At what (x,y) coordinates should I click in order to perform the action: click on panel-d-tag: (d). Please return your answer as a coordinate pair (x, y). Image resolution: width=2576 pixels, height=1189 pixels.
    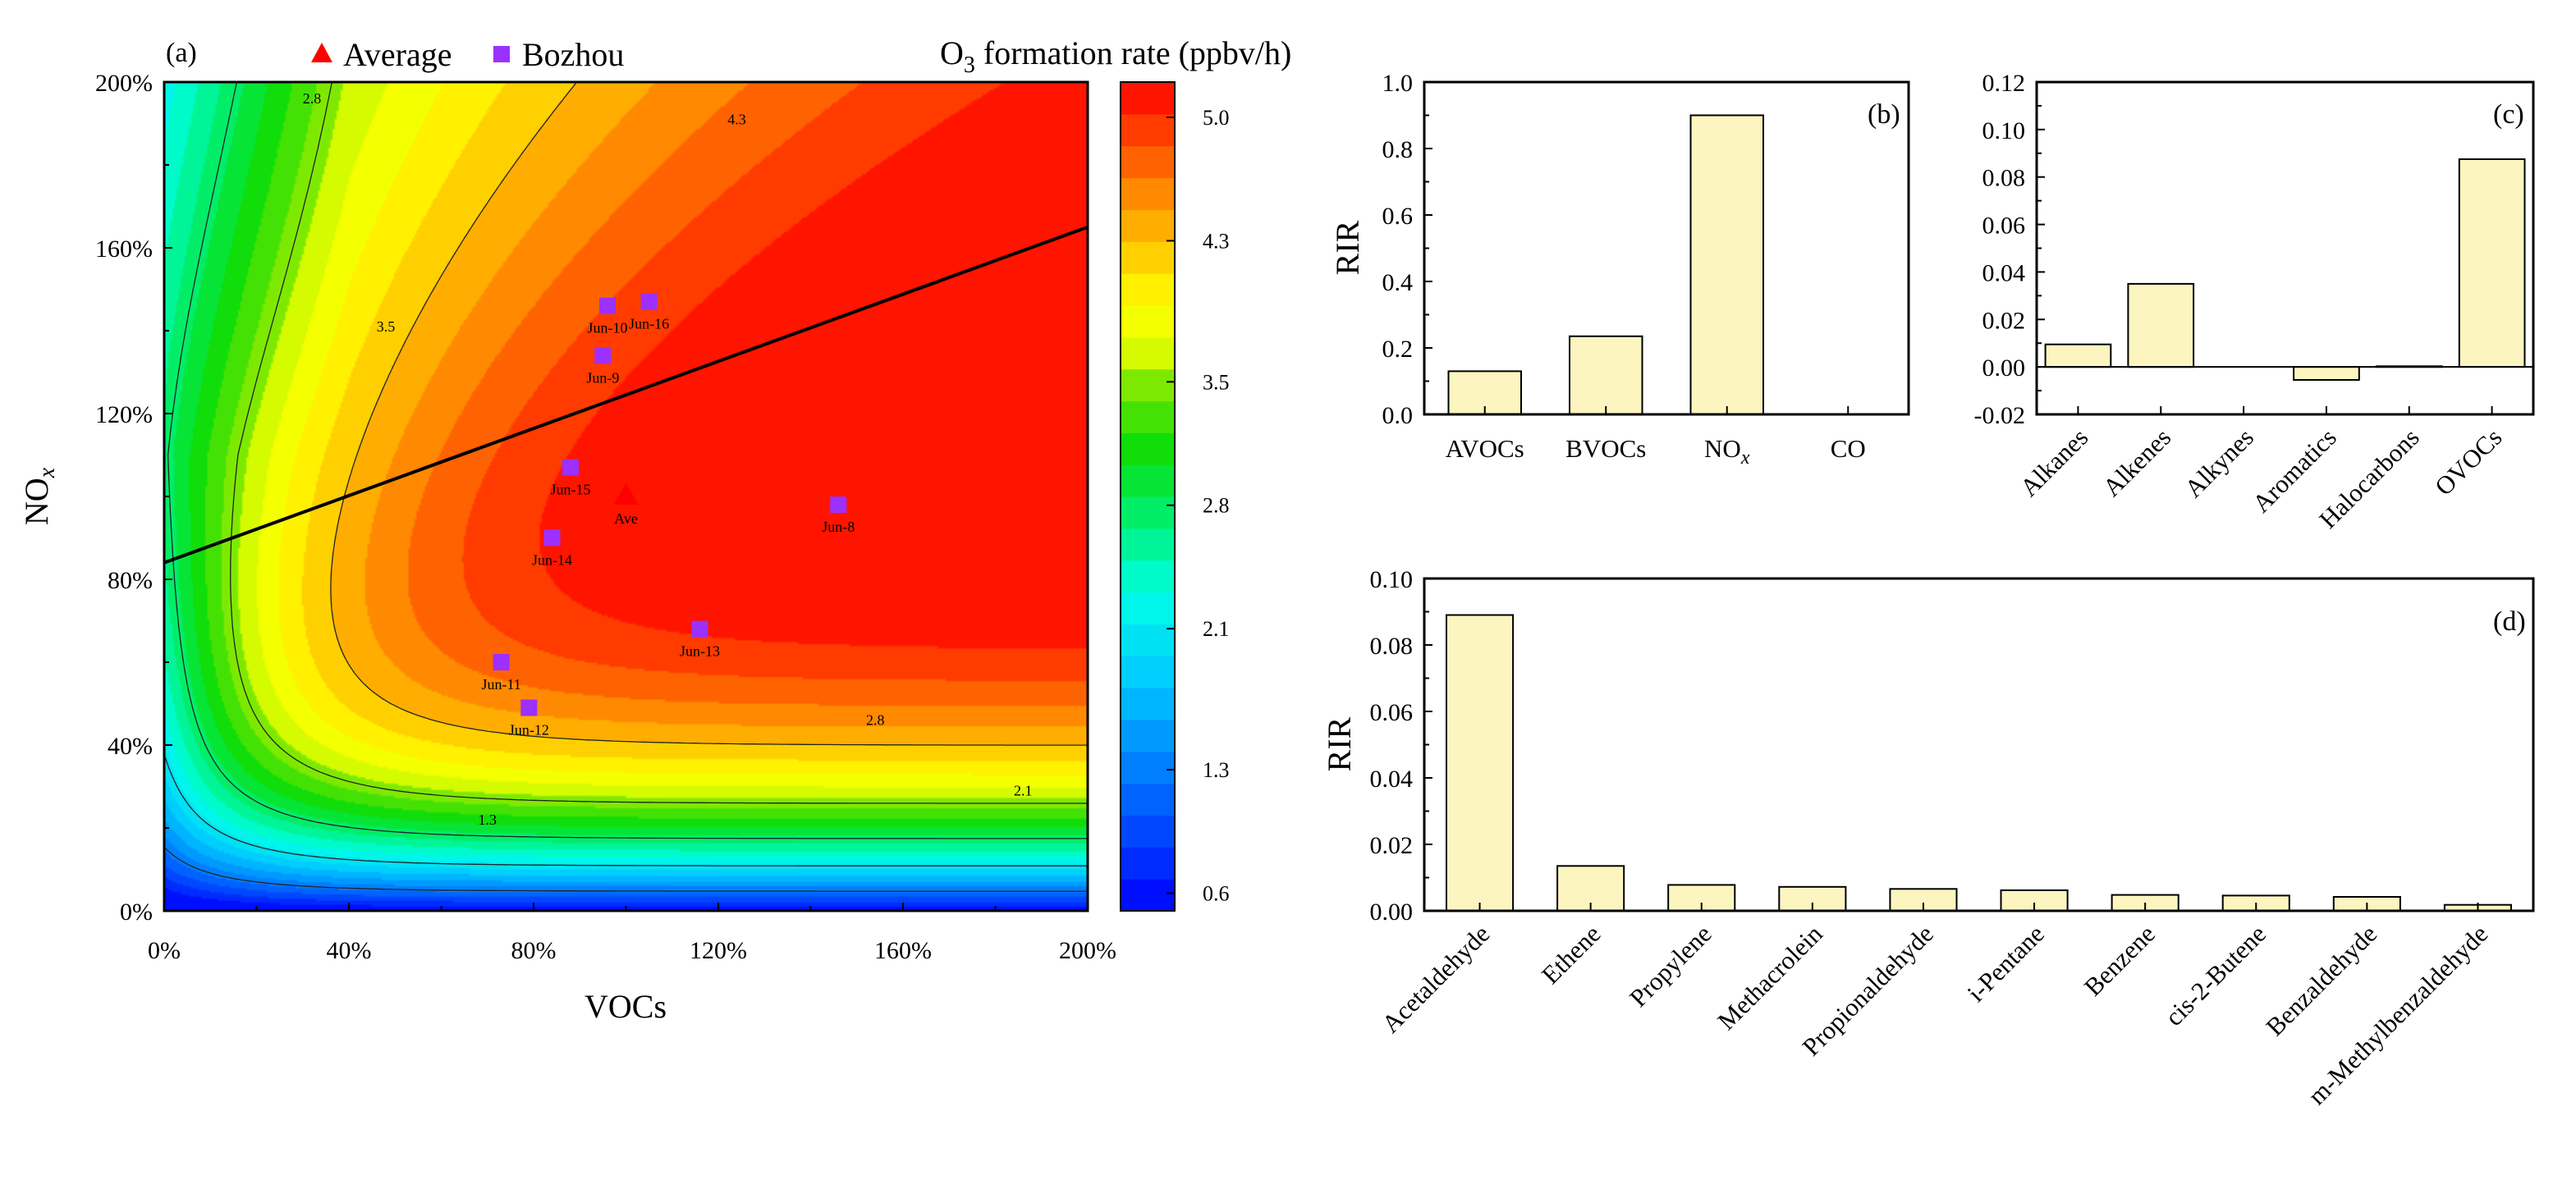
    Looking at the image, I should click on (2509, 621).